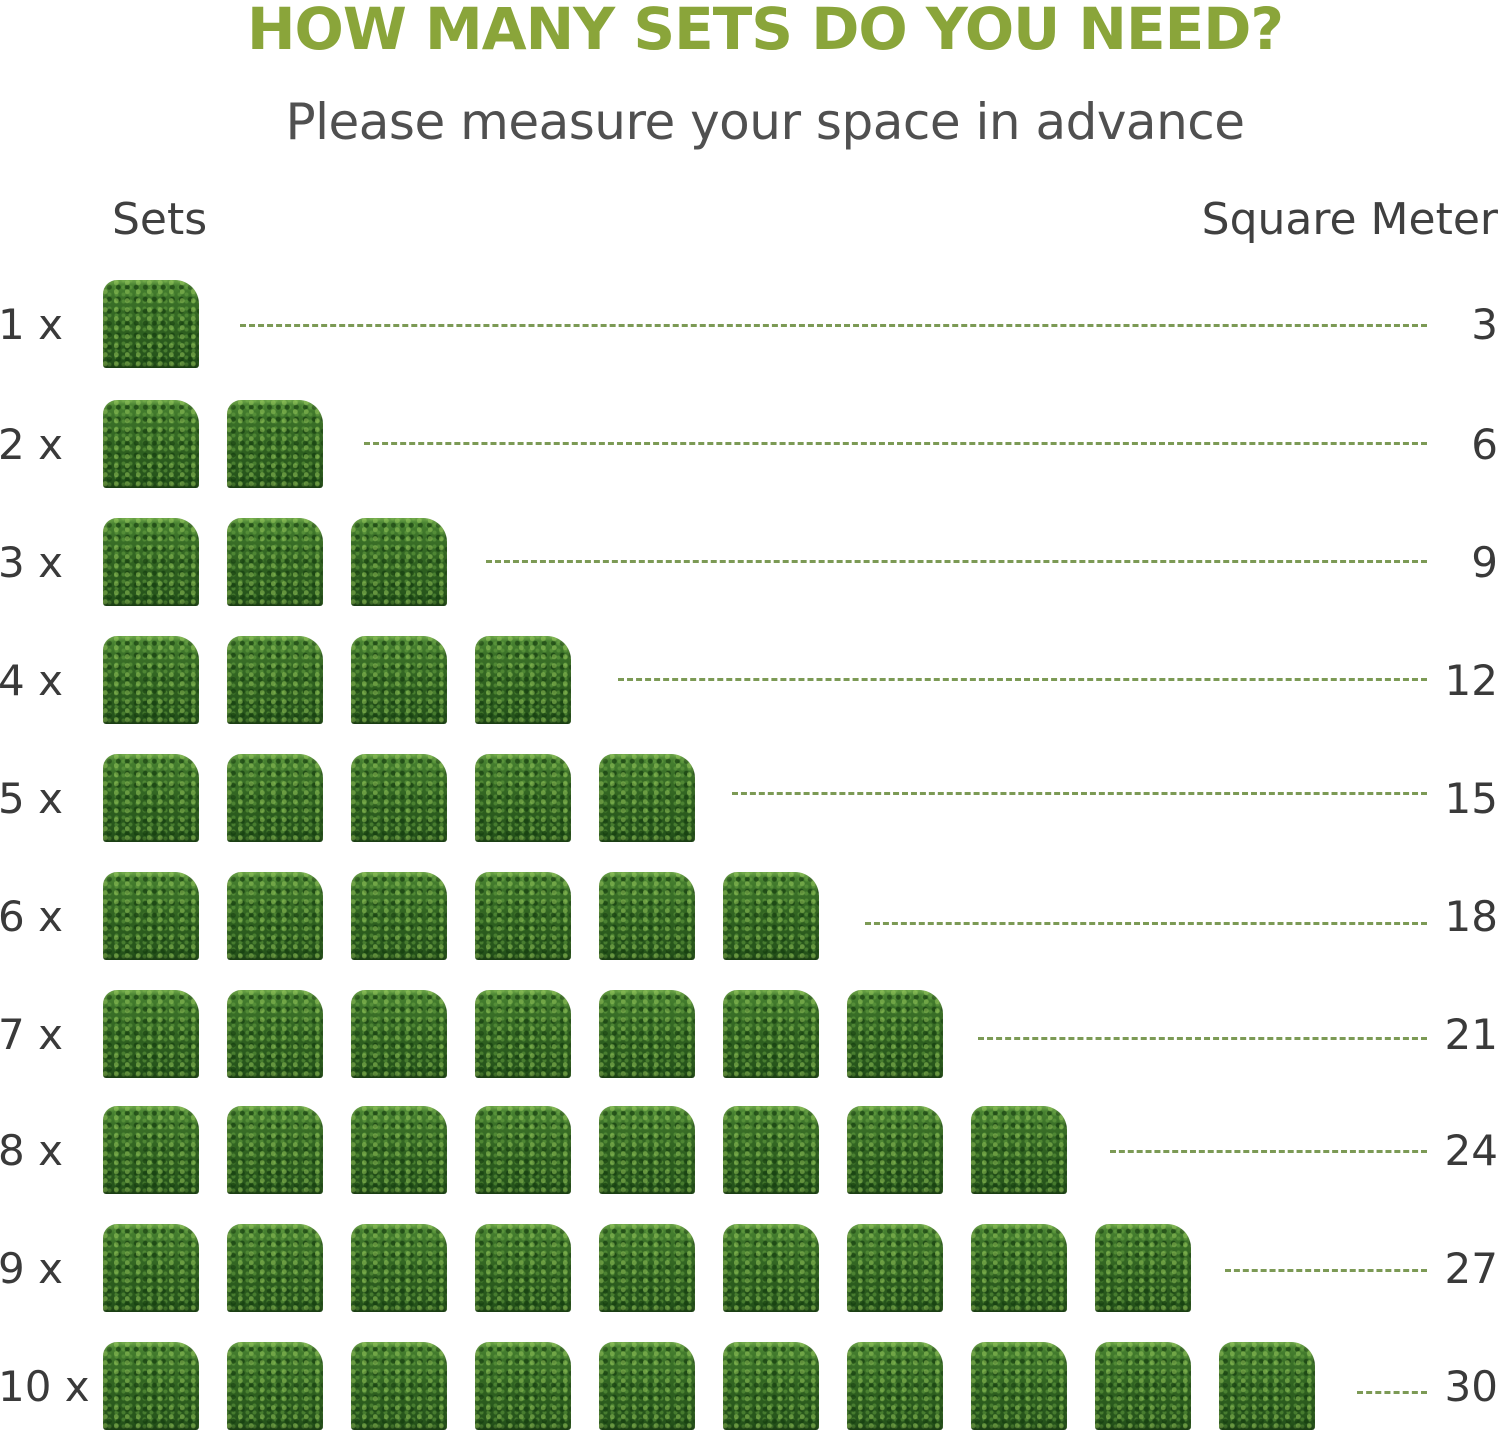  I want to click on table-row: 1 x 3, so click(750, 325).